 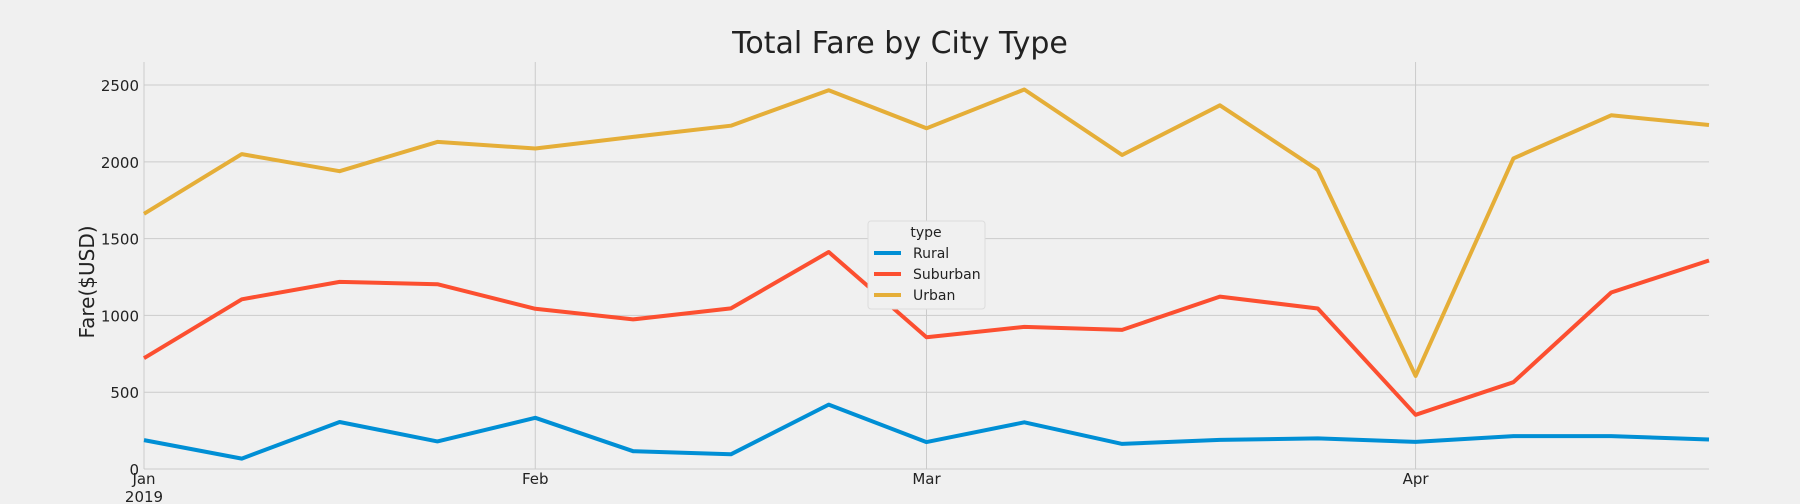 What do you see at coordinates (120, 86) in the screenshot?
I see `y-tick-label: 2500` at bounding box center [120, 86].